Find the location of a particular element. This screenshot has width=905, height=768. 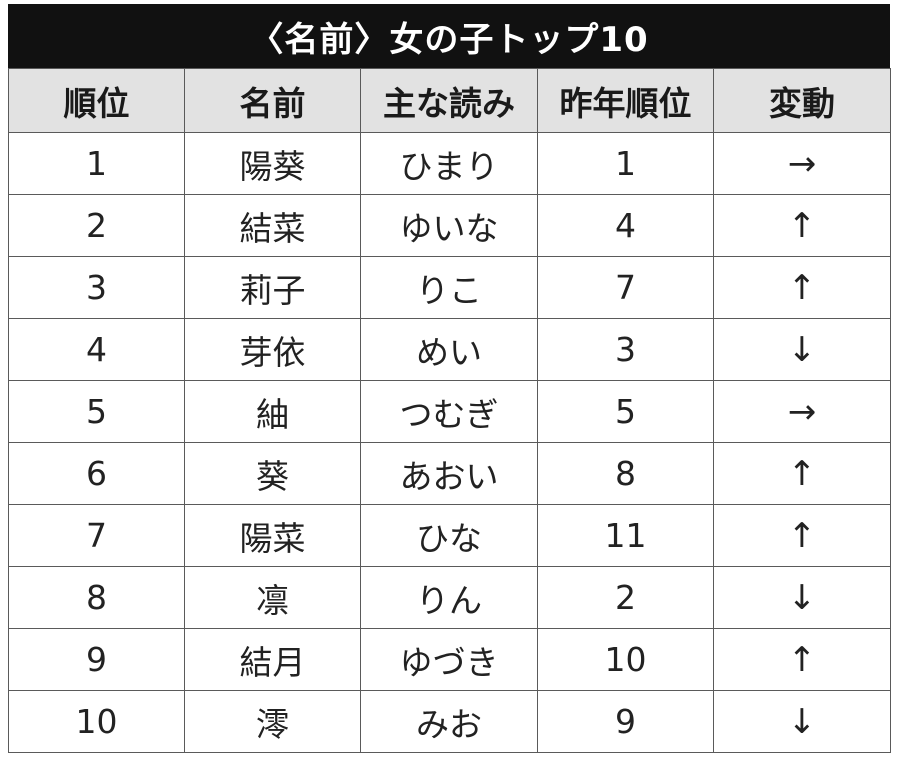

last-year-rank-cell: 2 is located at coordinates (625, 597).